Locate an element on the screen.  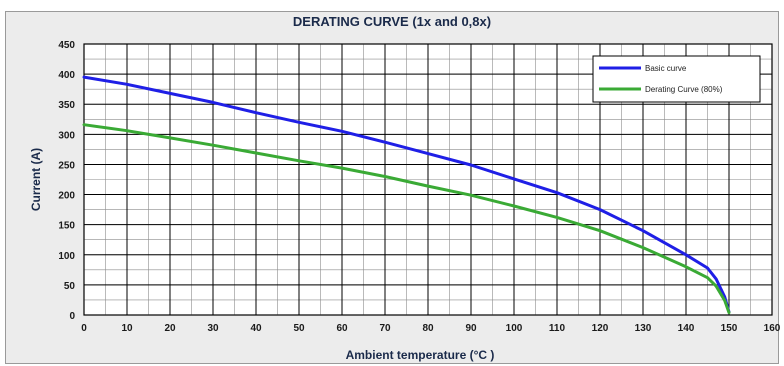
x-tick-label: 120 is located at coordinates (600, 328).